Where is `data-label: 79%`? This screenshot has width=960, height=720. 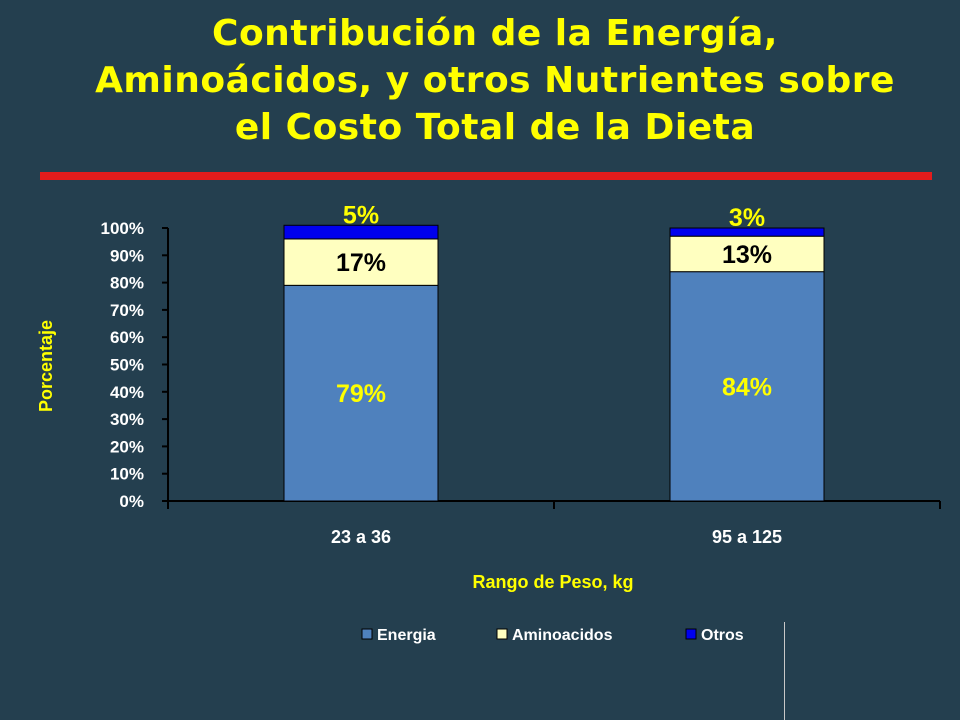
data-label: 79% is located at coordinates (361, 394).